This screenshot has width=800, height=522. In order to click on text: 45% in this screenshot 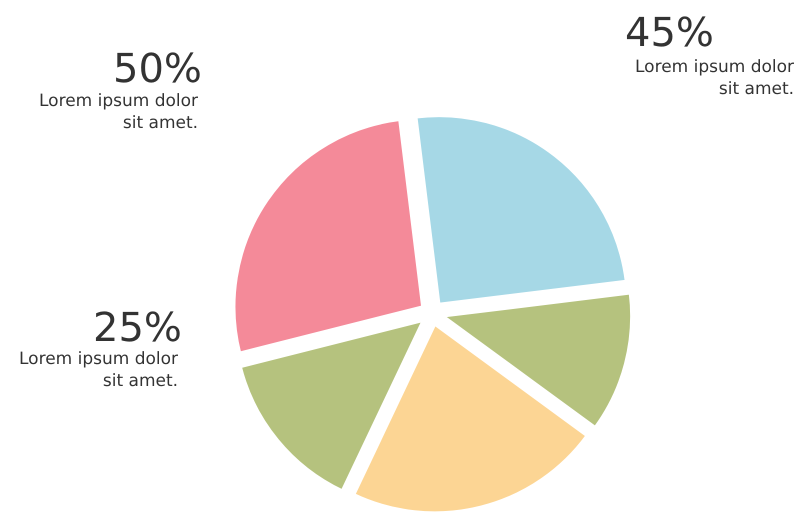, I will do `click(669, 33)`.